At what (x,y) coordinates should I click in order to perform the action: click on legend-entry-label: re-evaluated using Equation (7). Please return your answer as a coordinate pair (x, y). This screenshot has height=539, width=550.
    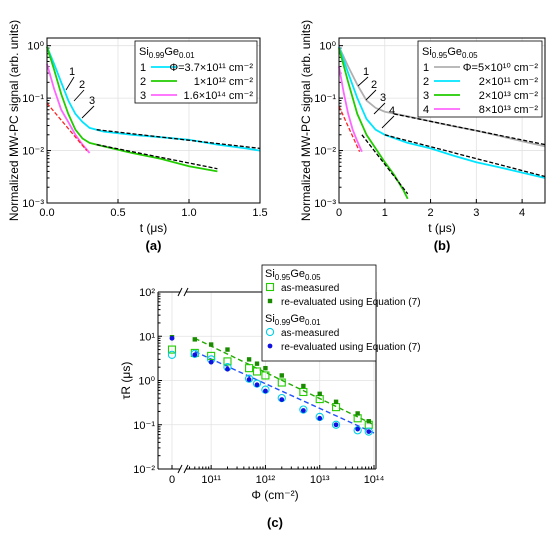
    Looking at the image, I should click on (351, 302).